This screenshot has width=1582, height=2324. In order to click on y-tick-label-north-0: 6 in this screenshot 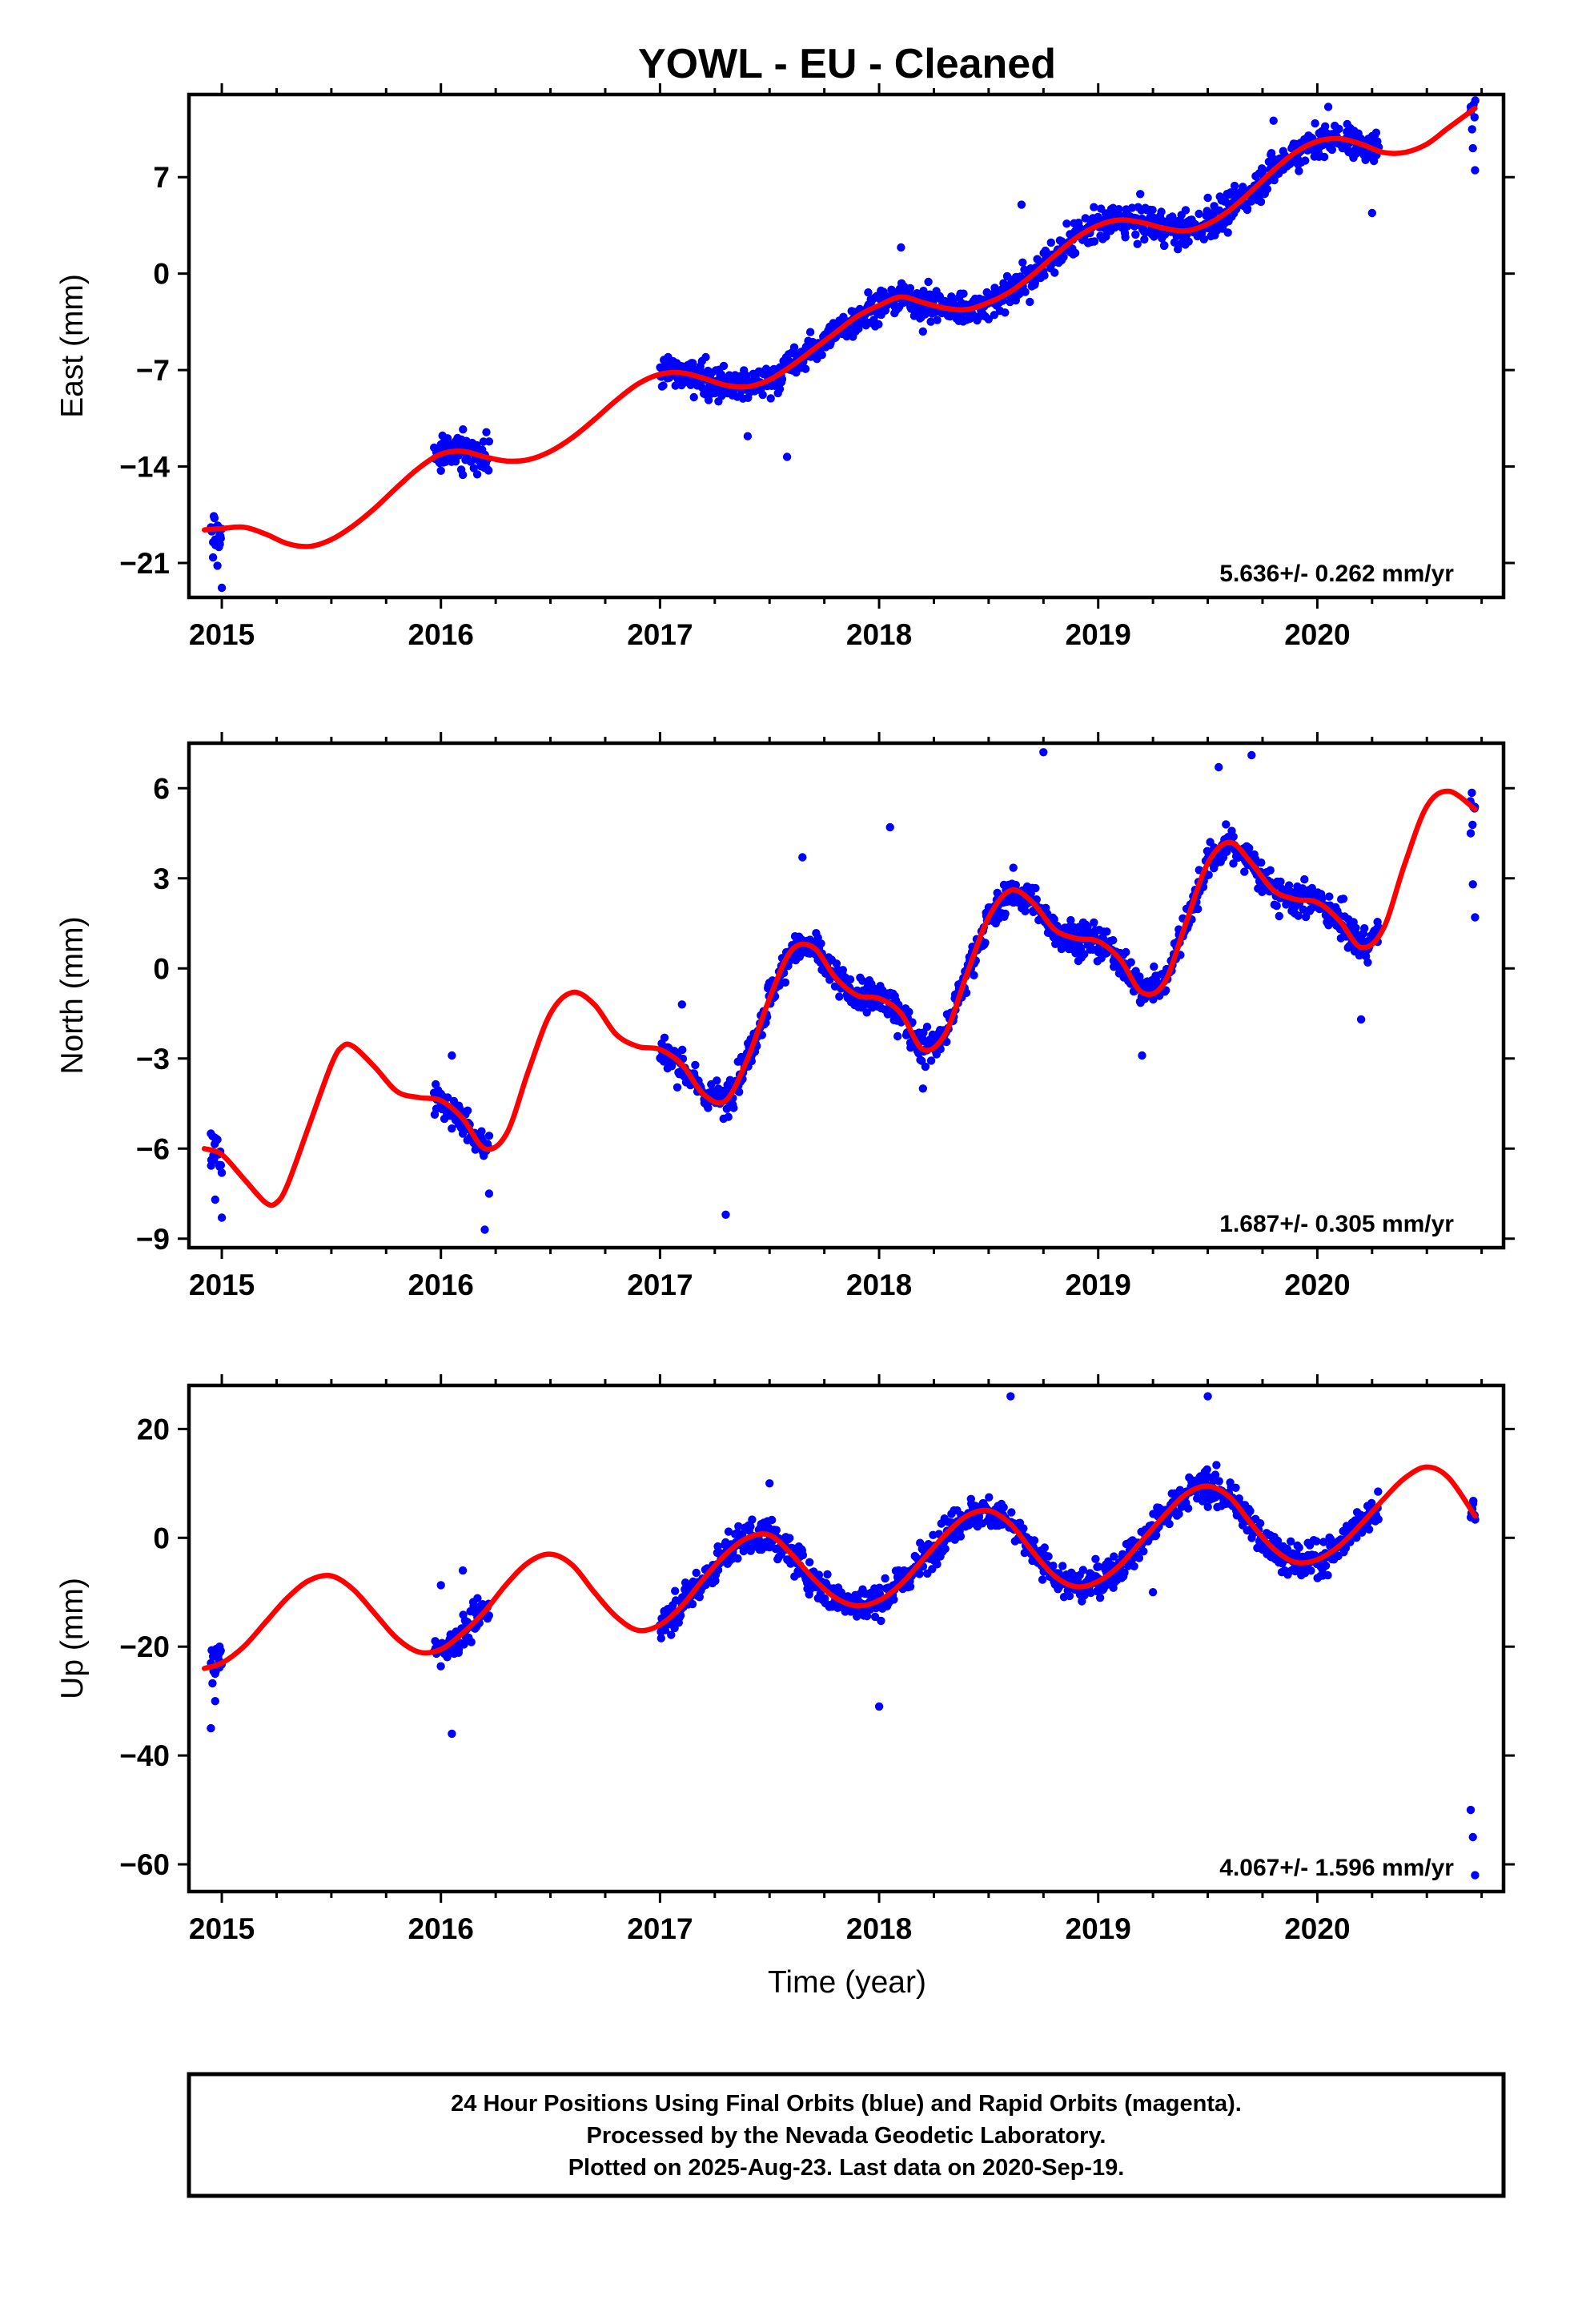, I will do `click(161, 788)`.